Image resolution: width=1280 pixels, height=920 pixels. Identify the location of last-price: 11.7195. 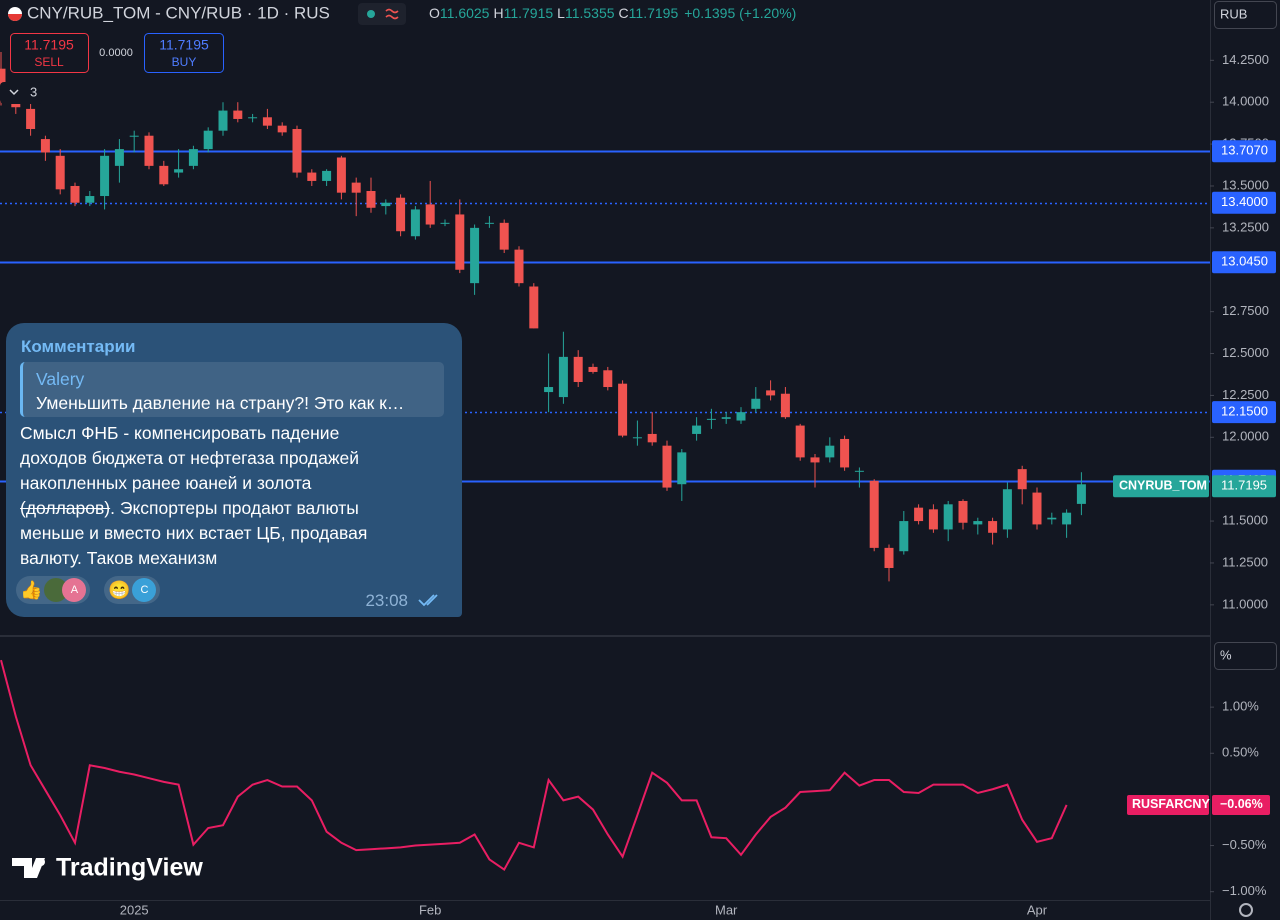
(1244, 485).